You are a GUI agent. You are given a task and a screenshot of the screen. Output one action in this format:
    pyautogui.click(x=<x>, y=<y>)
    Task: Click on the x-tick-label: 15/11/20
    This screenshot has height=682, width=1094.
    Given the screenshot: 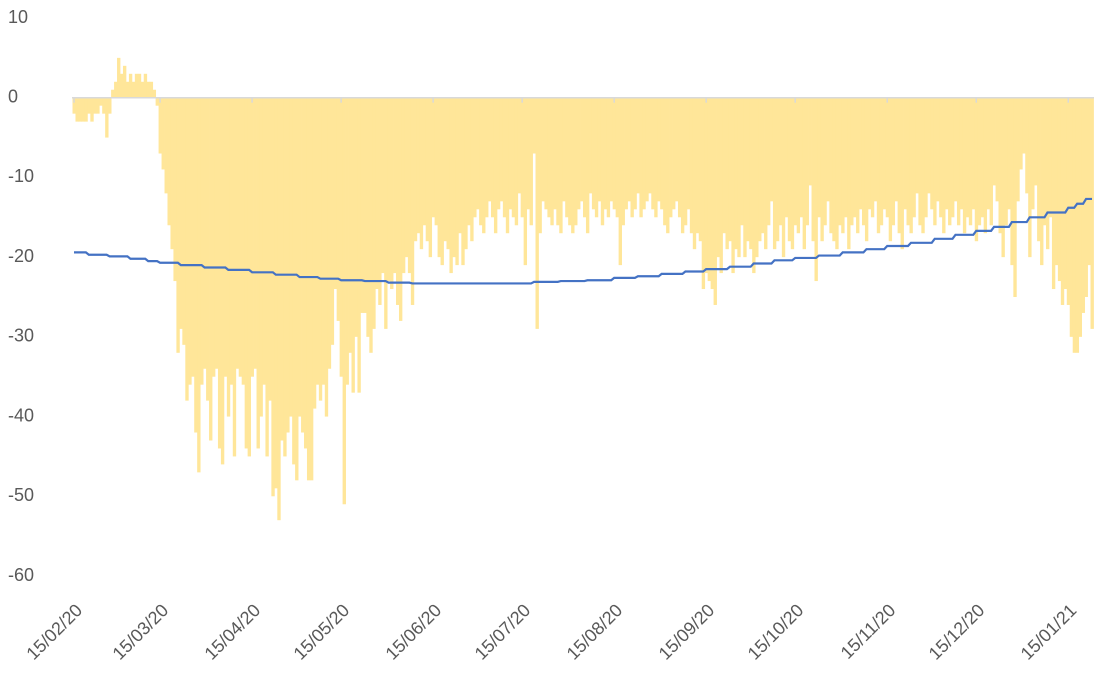 What is the action you would take?
    pyautogui.click(x=868, y=631)
    